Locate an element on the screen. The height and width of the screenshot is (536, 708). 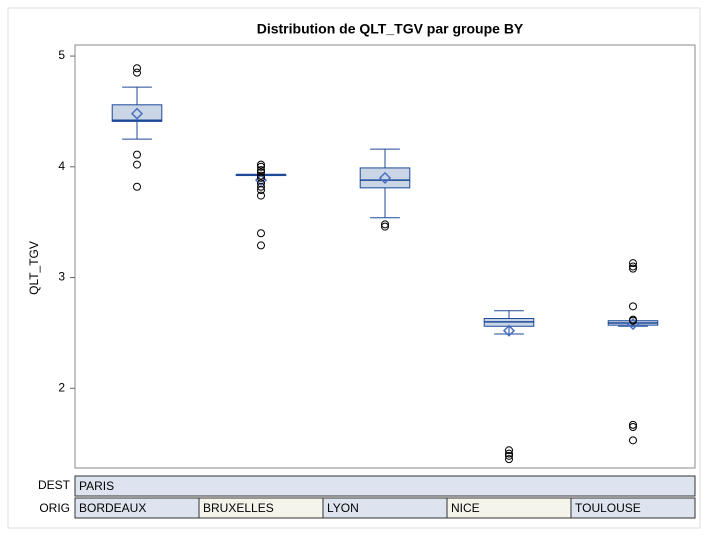
dest-label: DEST is located at coordinates (54, 485).